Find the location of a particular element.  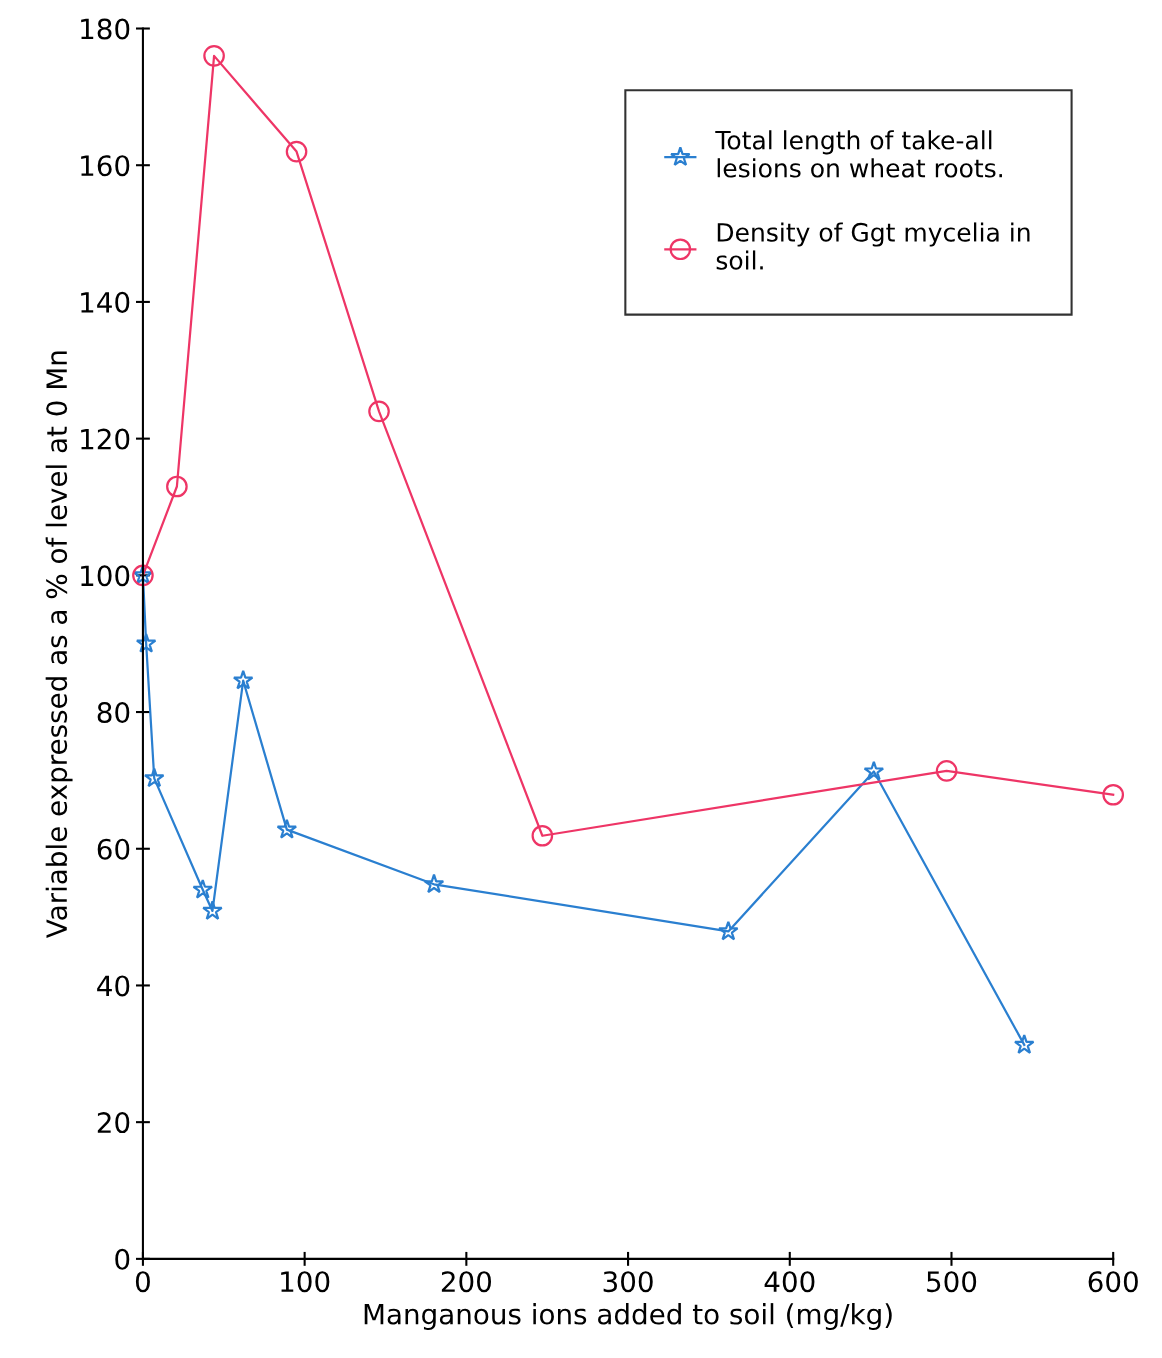

y-tick-label: 0 is located at coordinates (122, 1259).